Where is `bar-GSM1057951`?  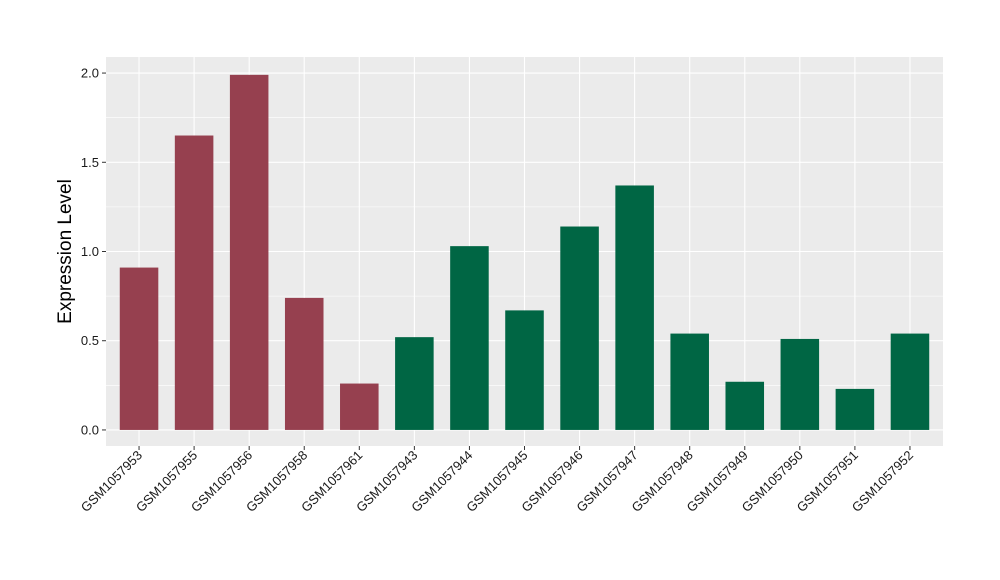 bar-GSM1057951 is located at coordinates (855, 409).